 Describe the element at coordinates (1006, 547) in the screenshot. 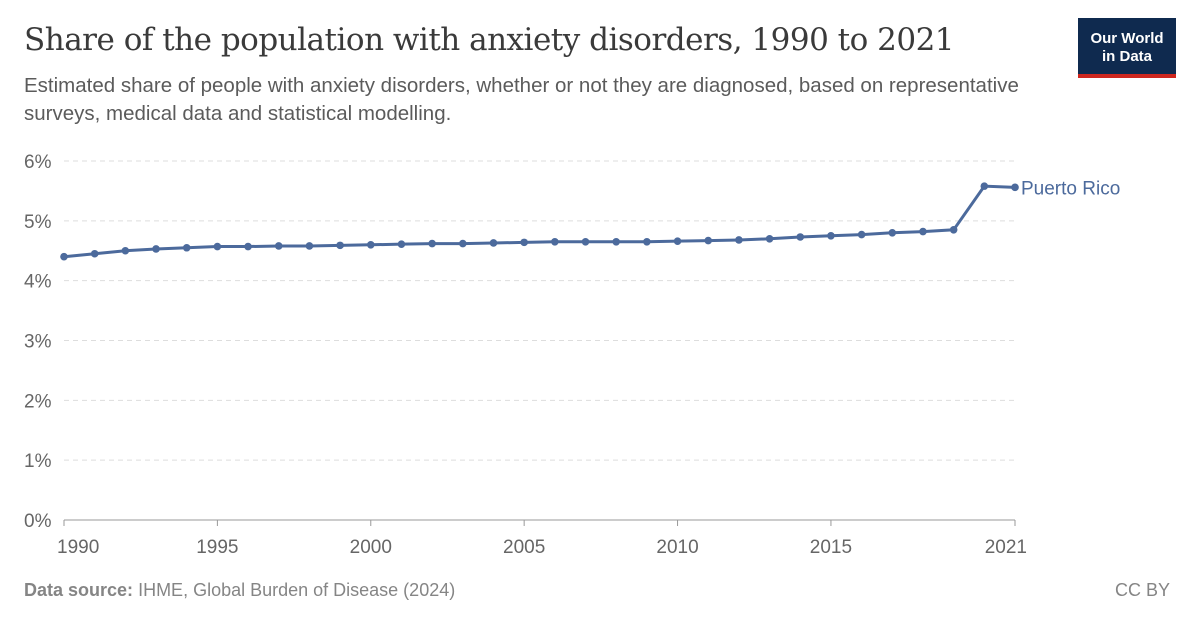

I see `x-tick-label: 2021` at that location.